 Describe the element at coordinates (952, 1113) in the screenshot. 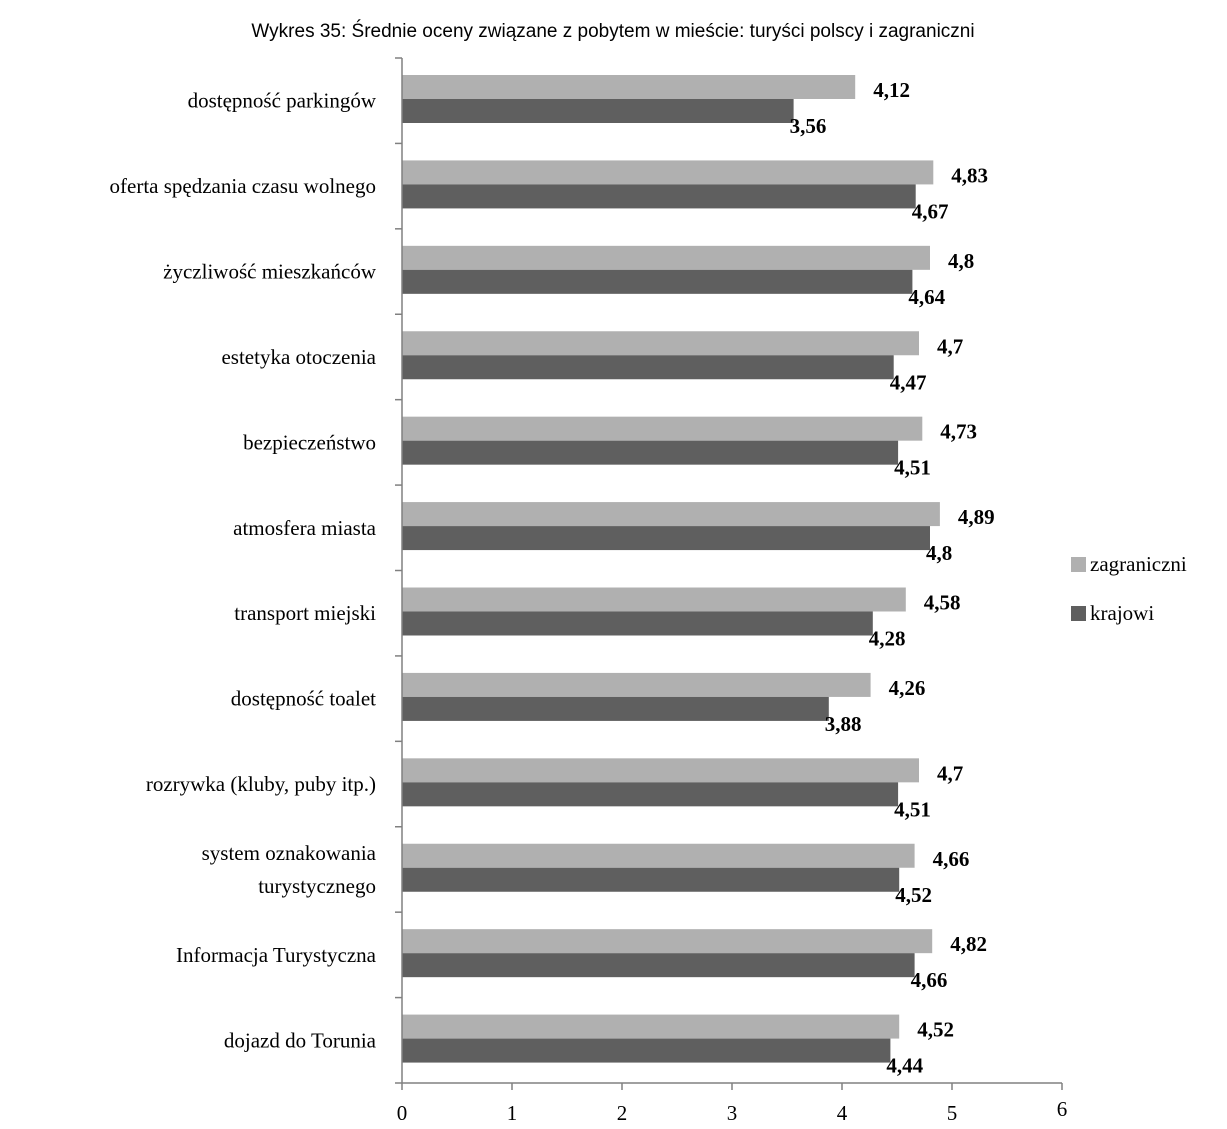

I see `x-tick-label: 5` at that location.